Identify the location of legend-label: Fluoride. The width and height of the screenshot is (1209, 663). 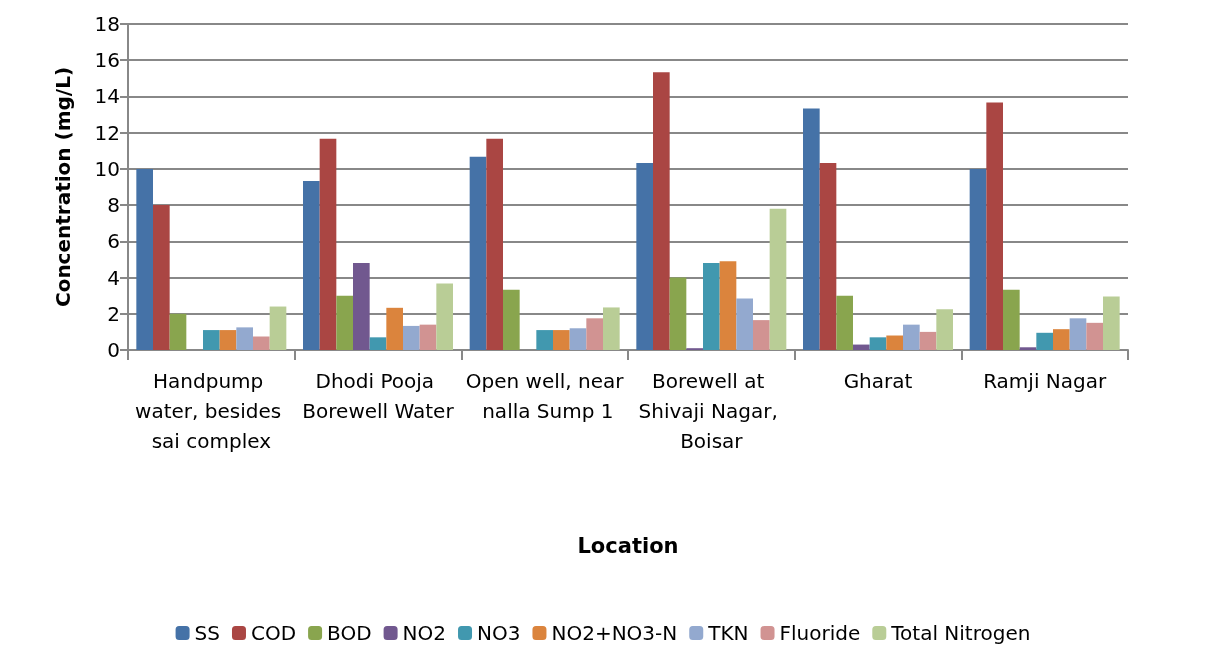
(820, 633).